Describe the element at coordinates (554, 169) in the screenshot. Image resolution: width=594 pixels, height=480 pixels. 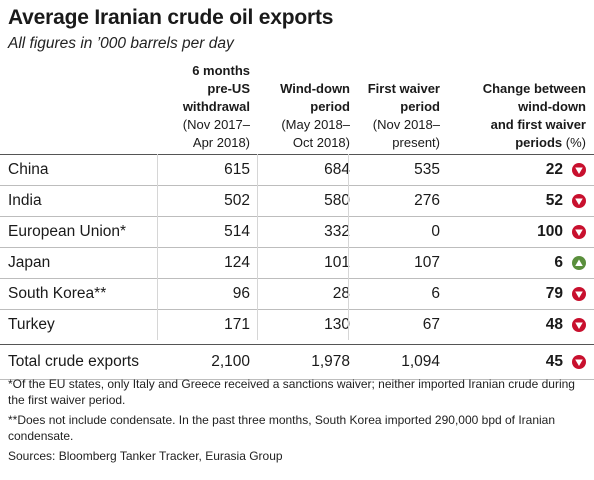
I see `cell-change: 22` at that location.